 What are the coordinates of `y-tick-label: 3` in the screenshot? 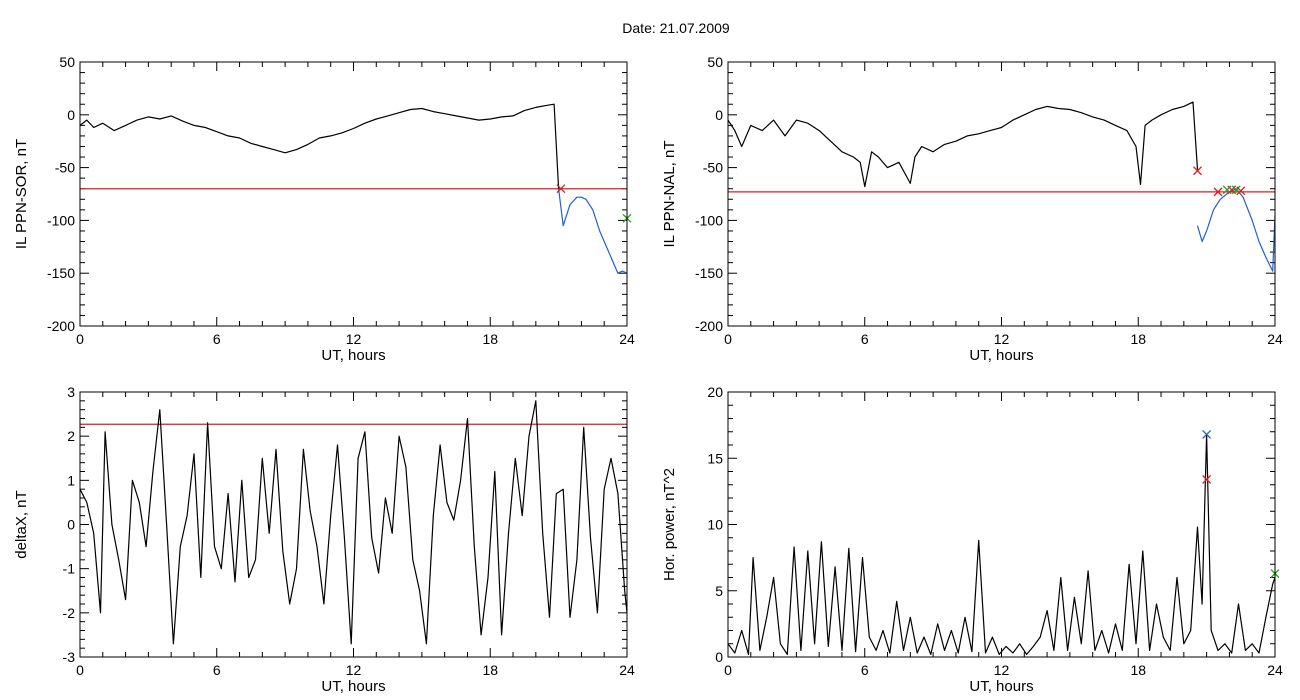 It's located at (71, 392).